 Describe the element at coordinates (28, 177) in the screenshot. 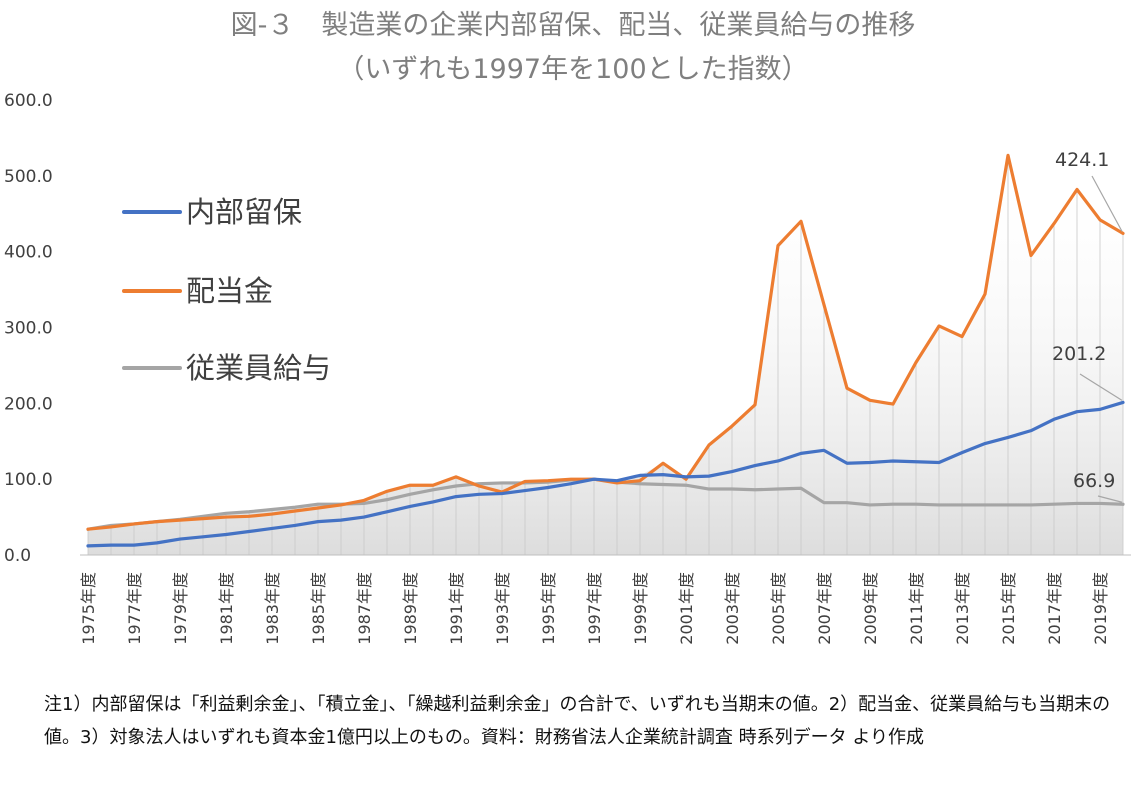

I see `y-tick-label: 500.0` at that location.